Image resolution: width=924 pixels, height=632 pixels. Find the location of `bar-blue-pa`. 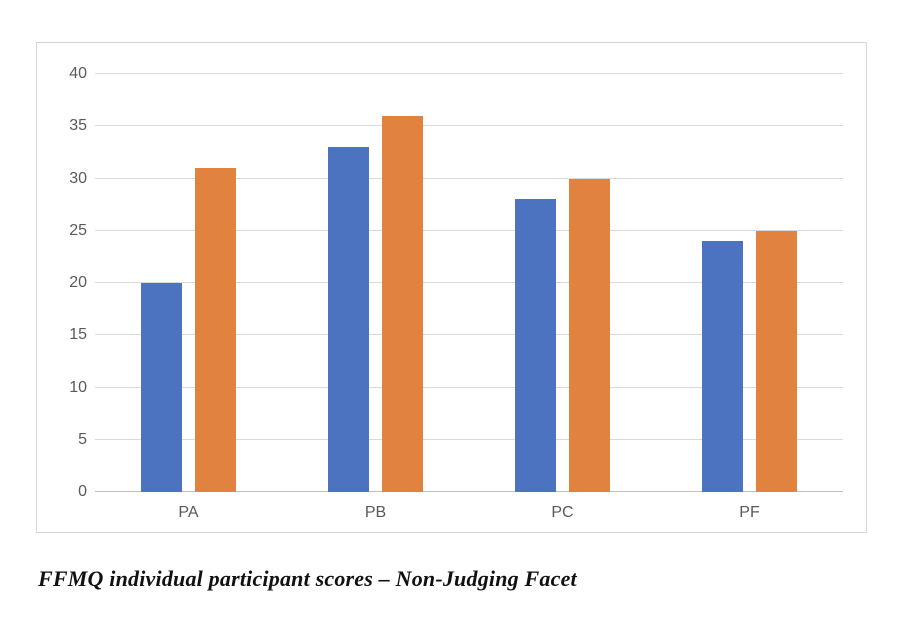

bar-blue-pa is located at coordinates (161, 387).